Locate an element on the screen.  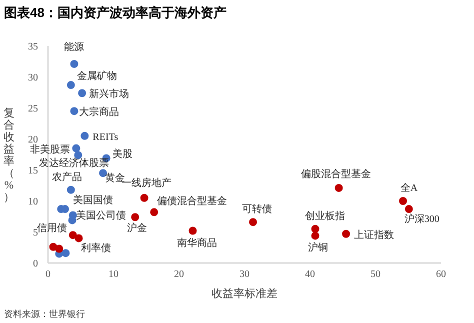
annotation: 非美股票 is located at coordinates (50, 149).